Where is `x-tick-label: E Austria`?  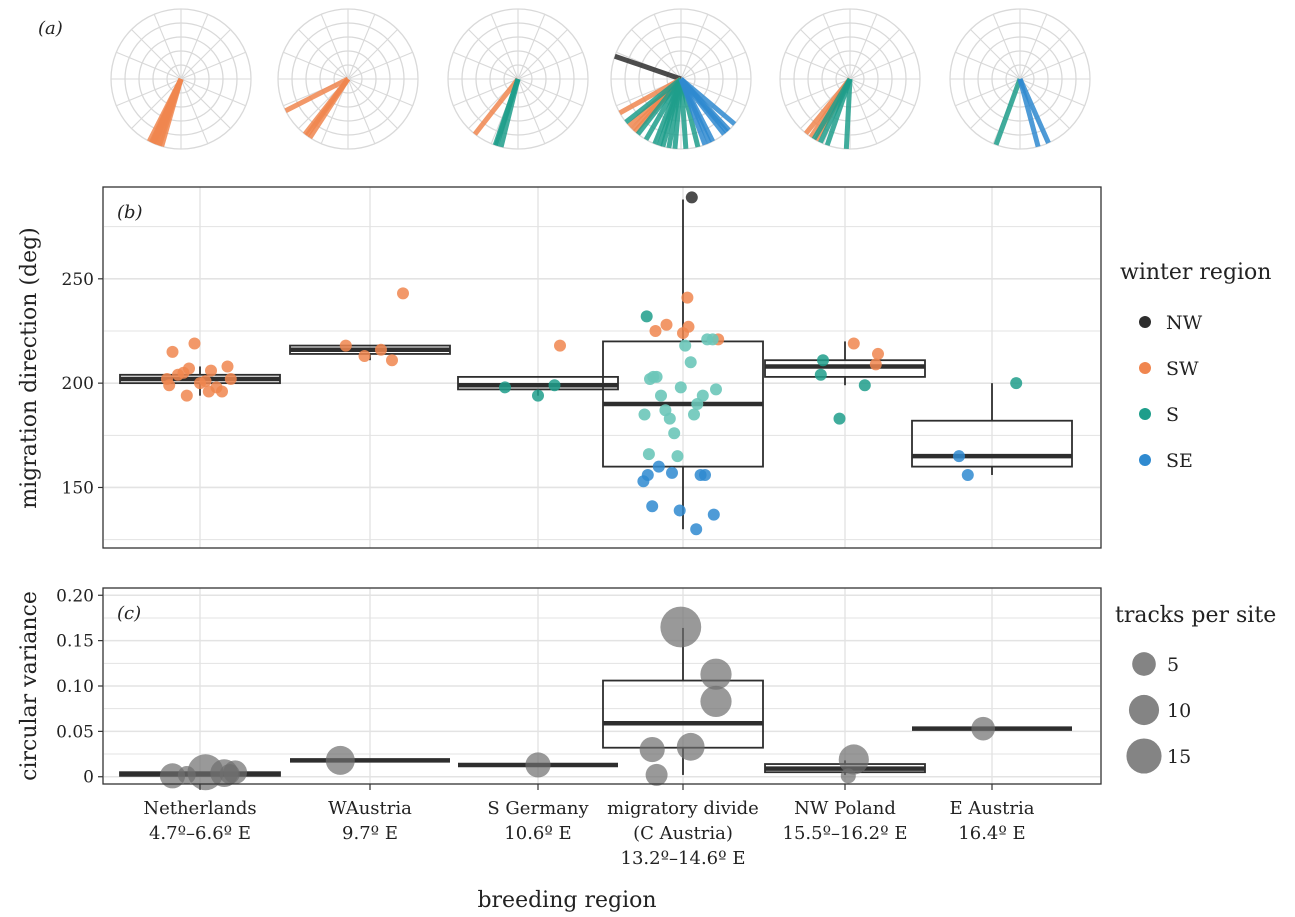 x-tick-label: E Austria is located at coordinates (991, 808).